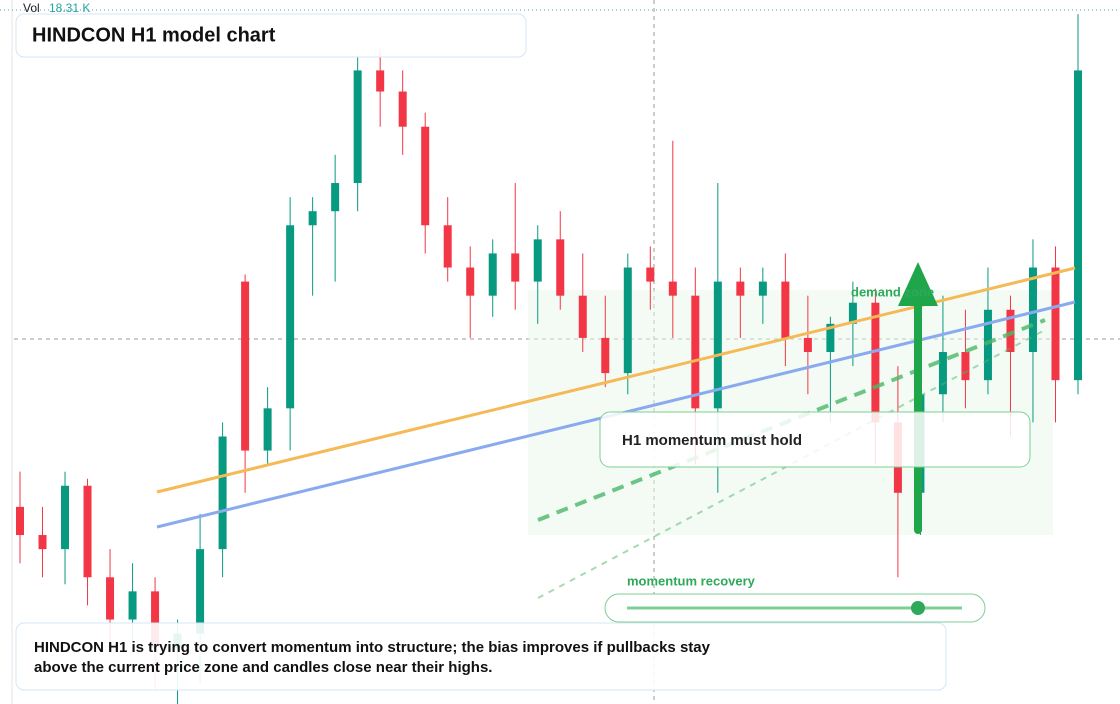 The width and height of the screenshot is (1120, 704). Describe the element at coordinates (712, 440) in the screenshot. I see `note-text: H1 momentum must hold` at that location.